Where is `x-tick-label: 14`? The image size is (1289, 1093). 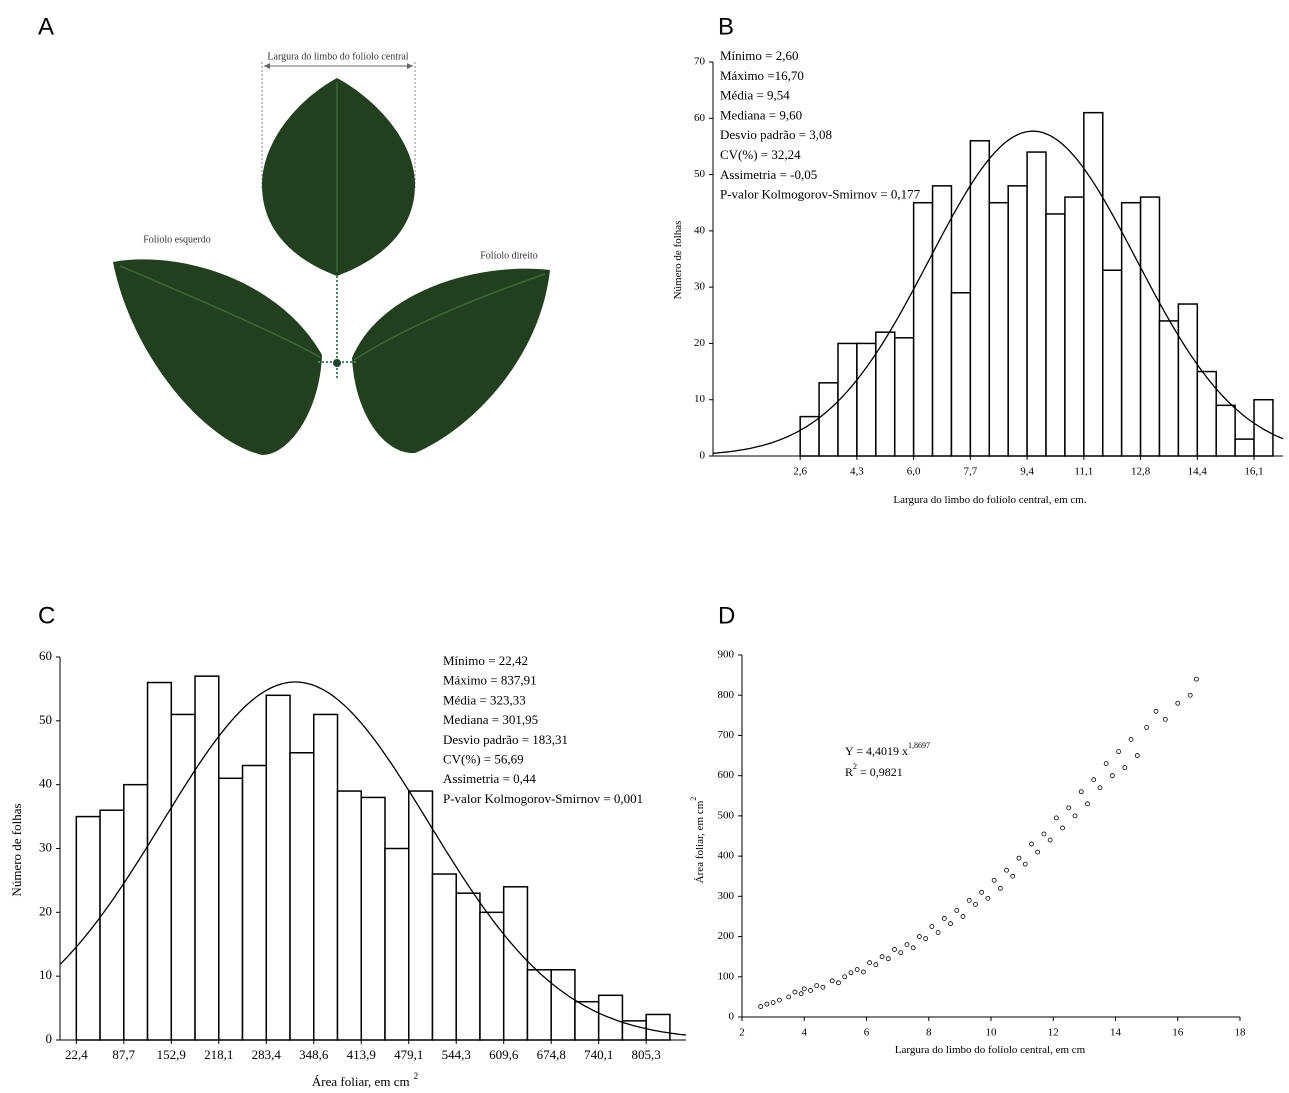 x-tick-label: 14 is located at coordinates (1116, 1033).